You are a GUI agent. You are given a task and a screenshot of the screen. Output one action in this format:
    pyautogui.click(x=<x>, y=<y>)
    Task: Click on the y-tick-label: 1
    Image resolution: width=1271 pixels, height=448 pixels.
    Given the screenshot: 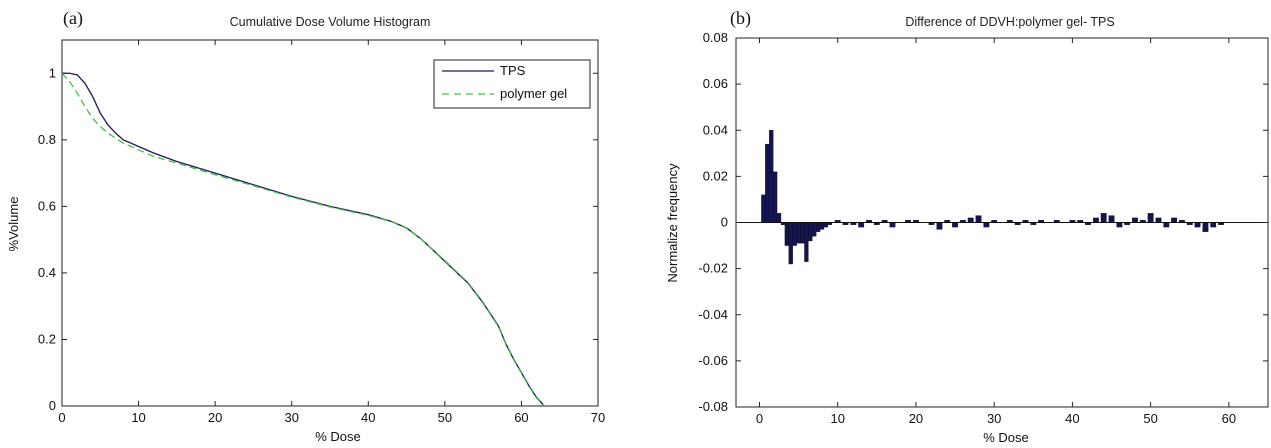 What is the action you would take?
    pyautogui.click(x=52, y=72)
    